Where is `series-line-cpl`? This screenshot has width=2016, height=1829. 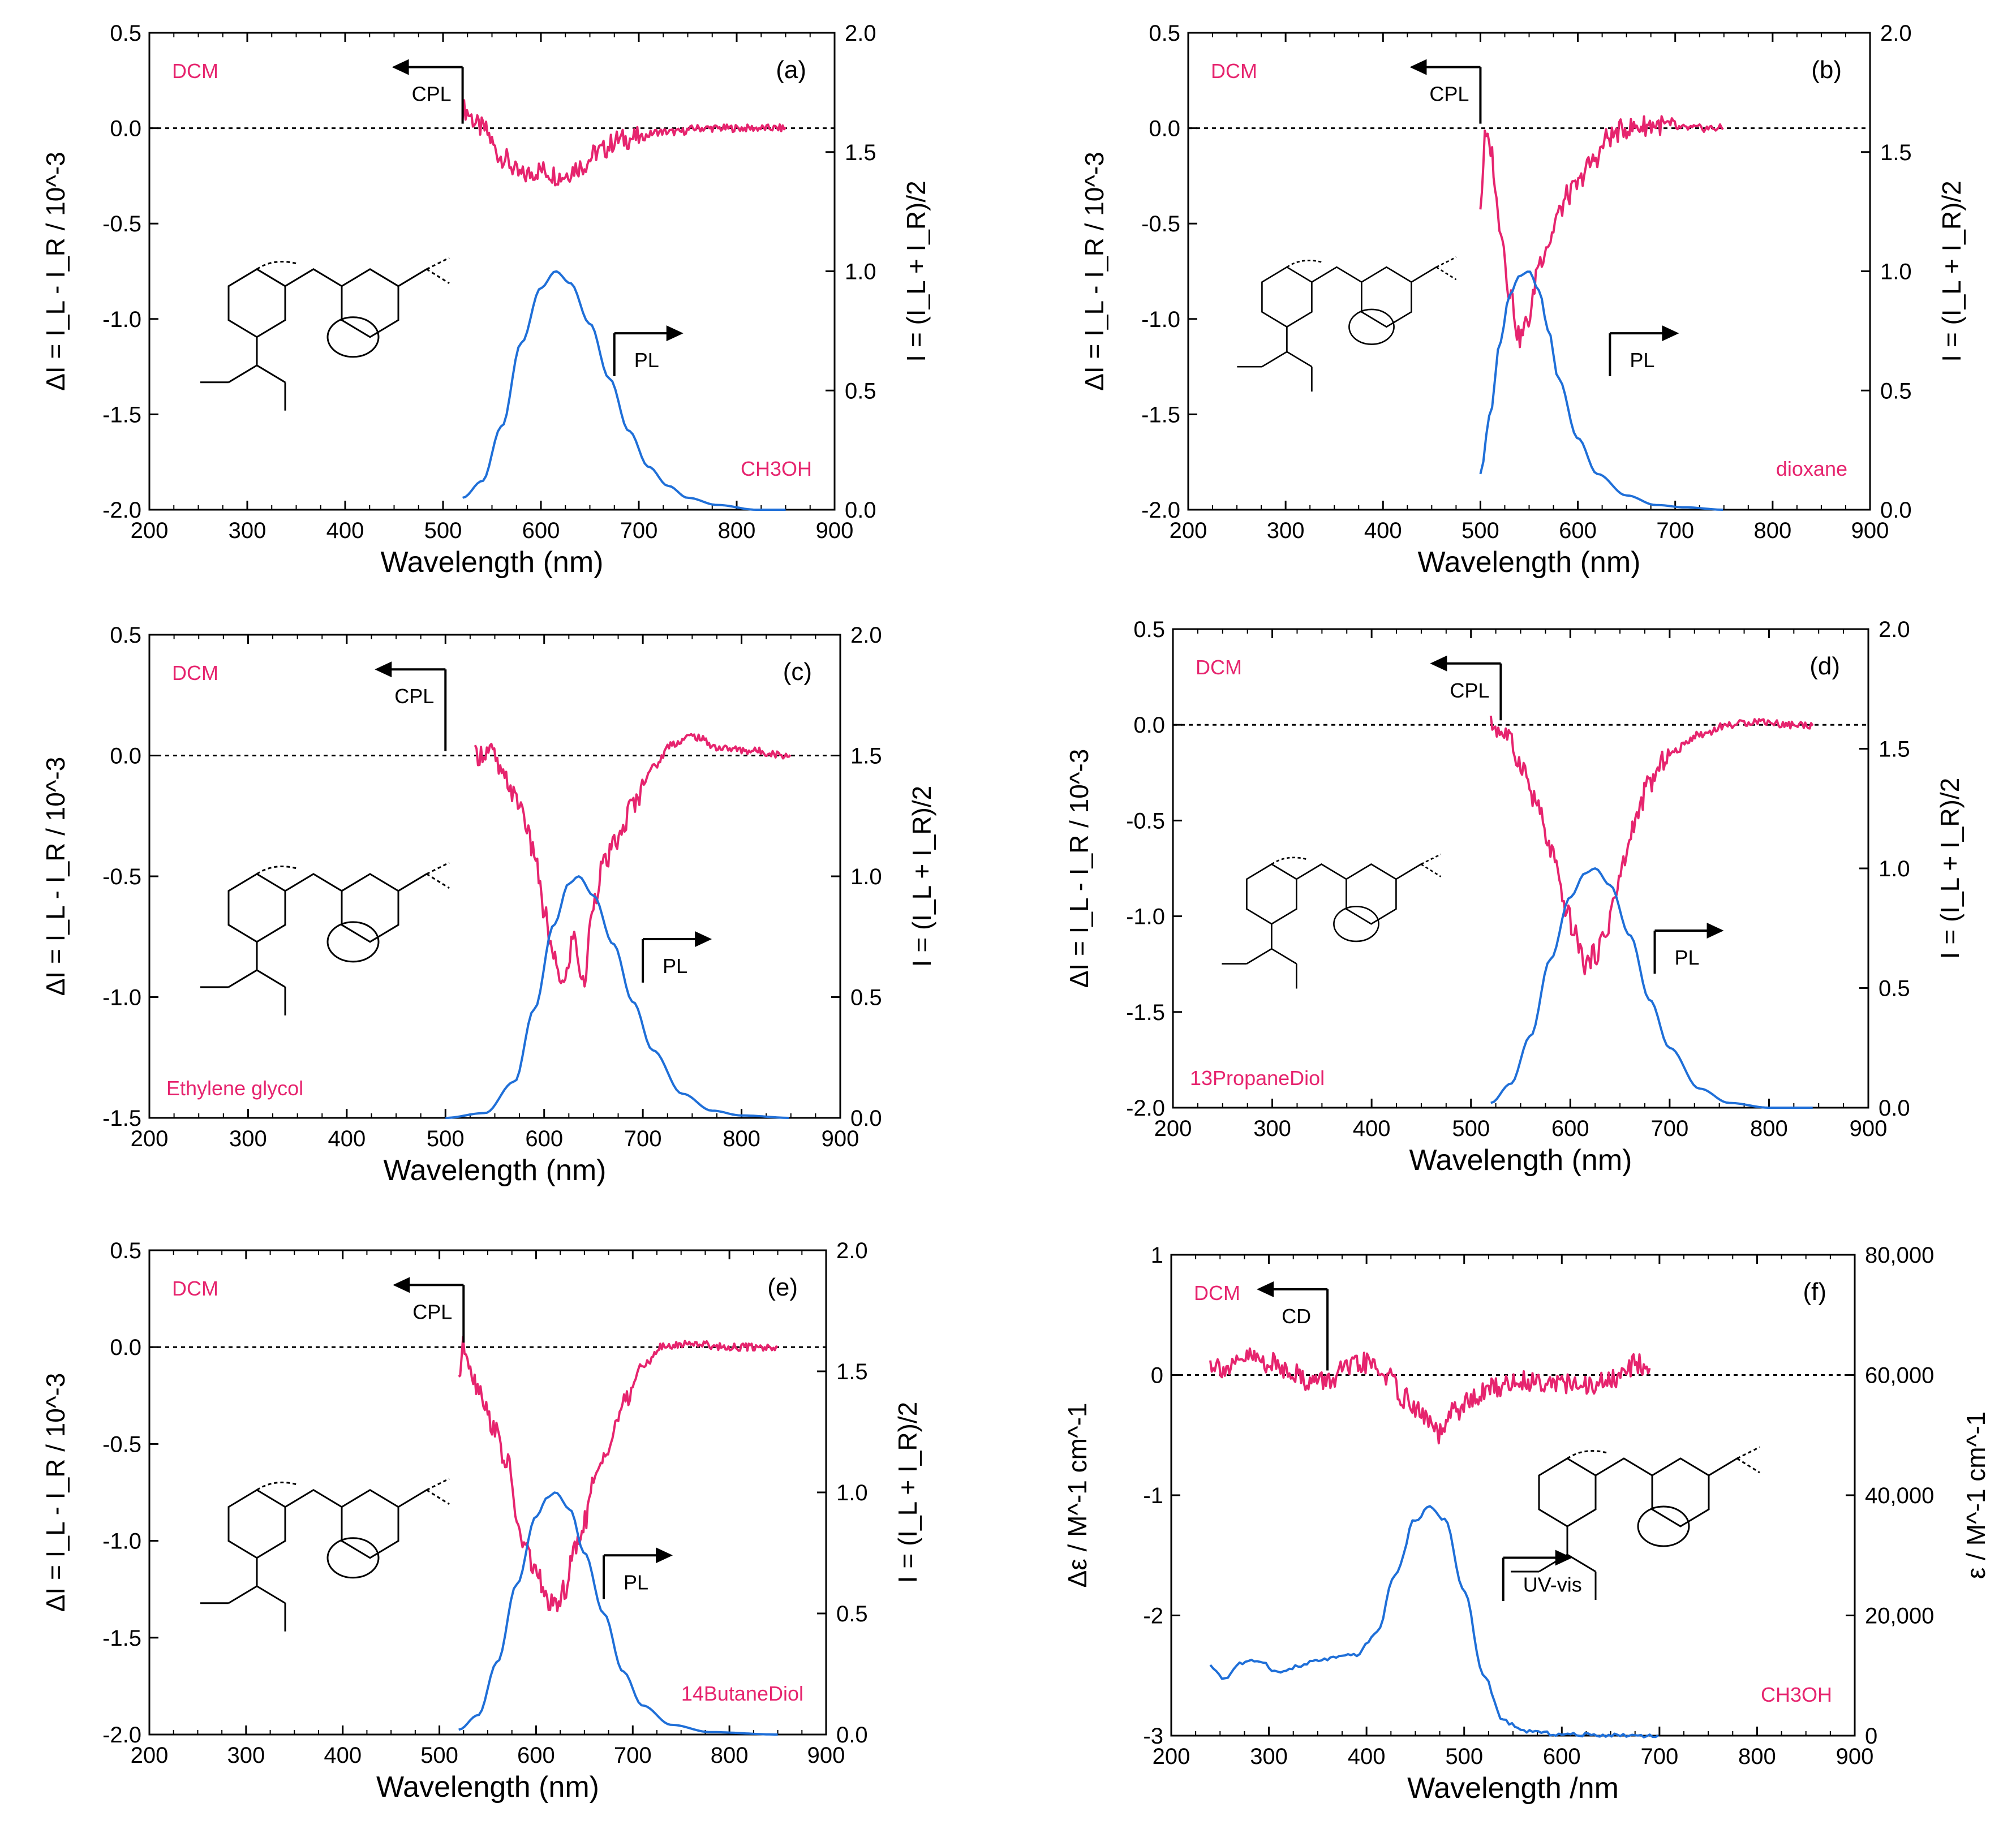 series-line-cpl is located at coordinates (633, 861).